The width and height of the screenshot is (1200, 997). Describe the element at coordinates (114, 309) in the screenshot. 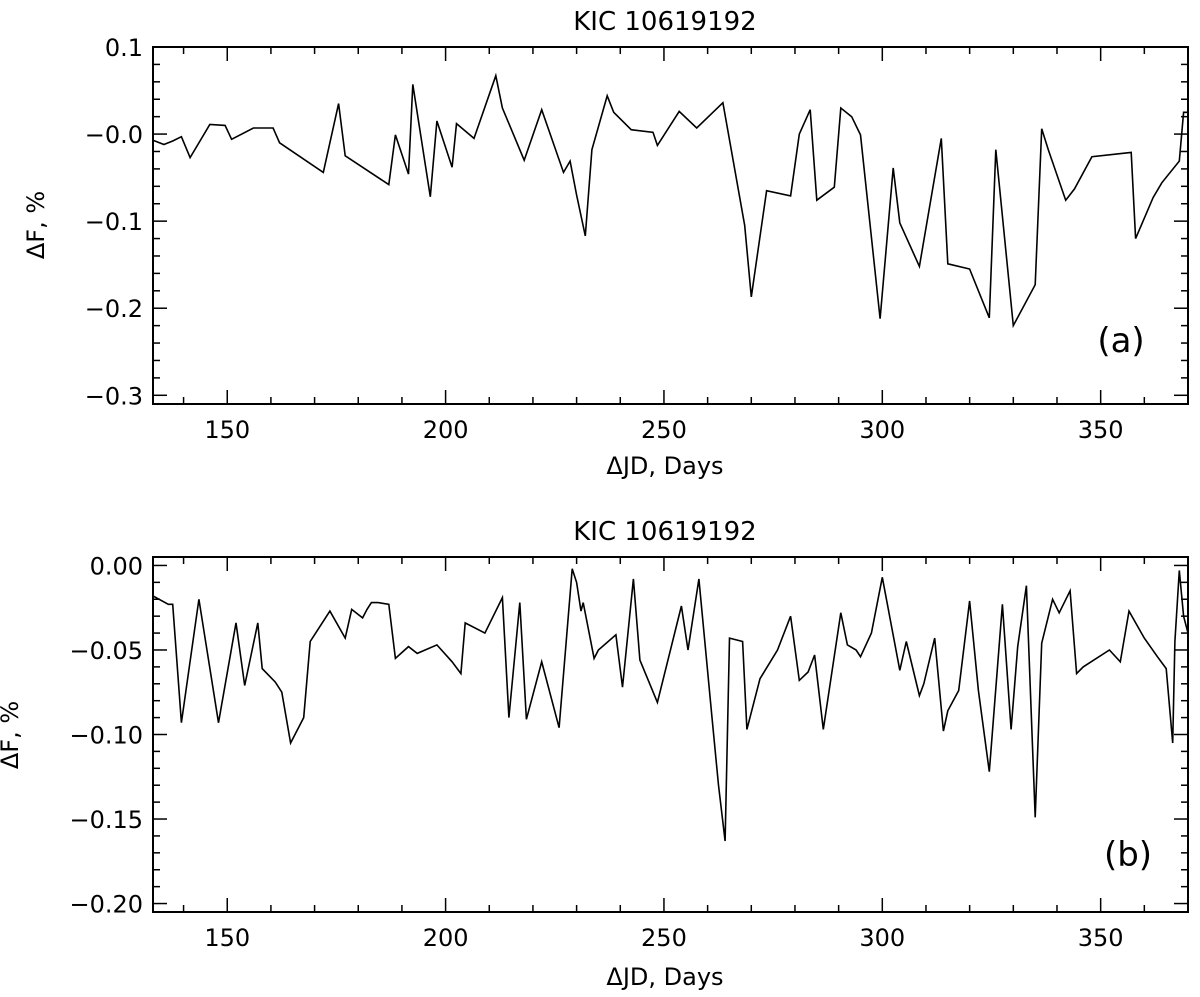

I see `y-tick-label: −0.2` at that location.